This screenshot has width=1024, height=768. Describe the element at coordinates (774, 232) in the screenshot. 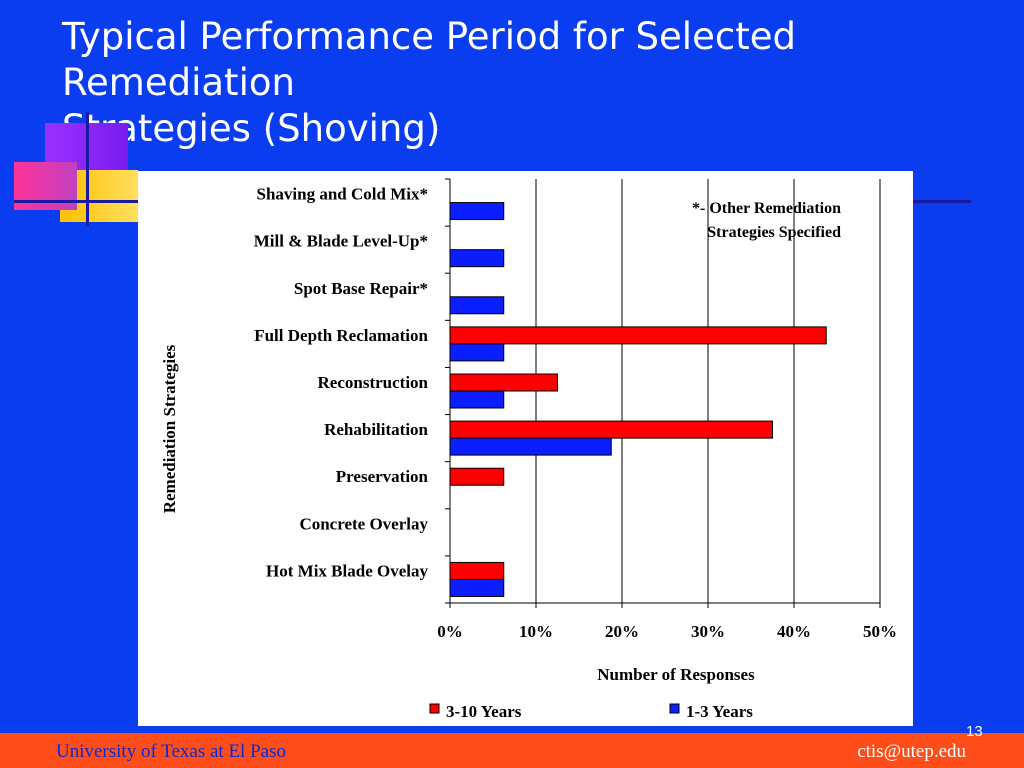

I see `annotation-line-2: Strategies Specified` at that location.